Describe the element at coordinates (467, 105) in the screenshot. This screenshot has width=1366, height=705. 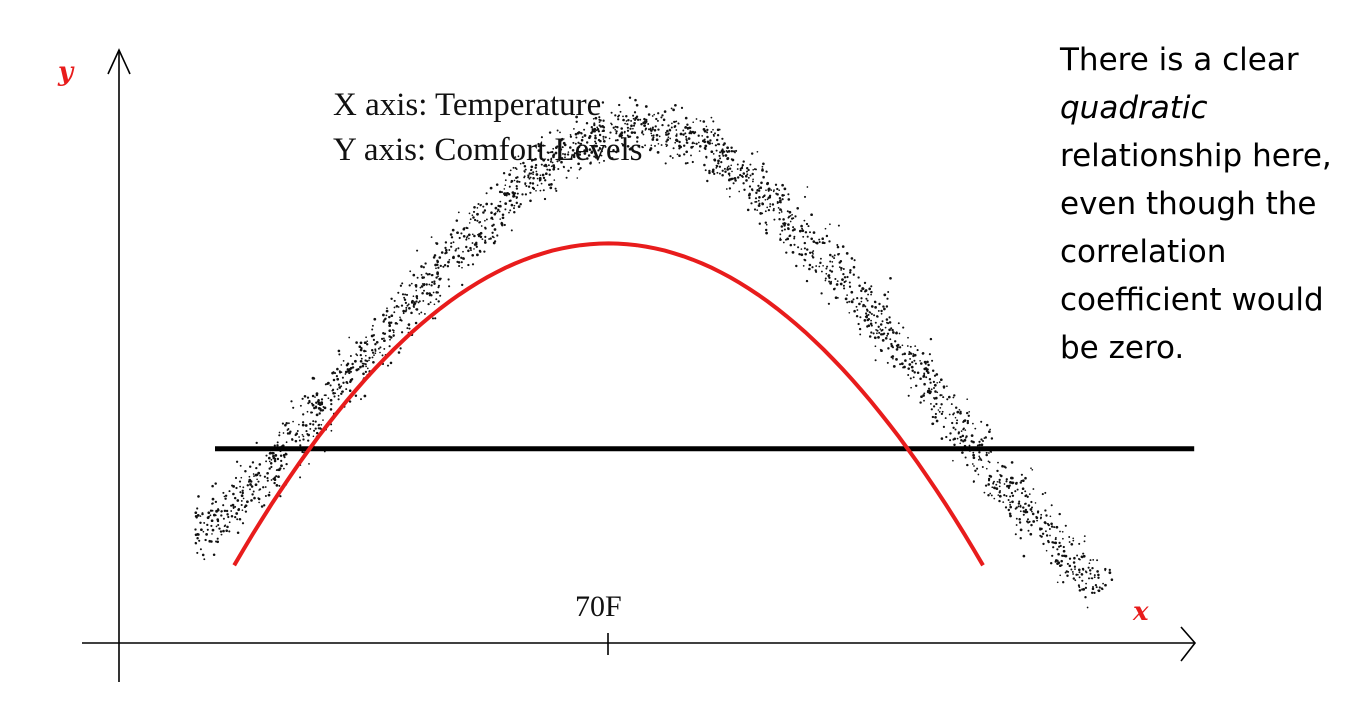
I see `info-line-x-axis: X axis: Temperature` at that location.